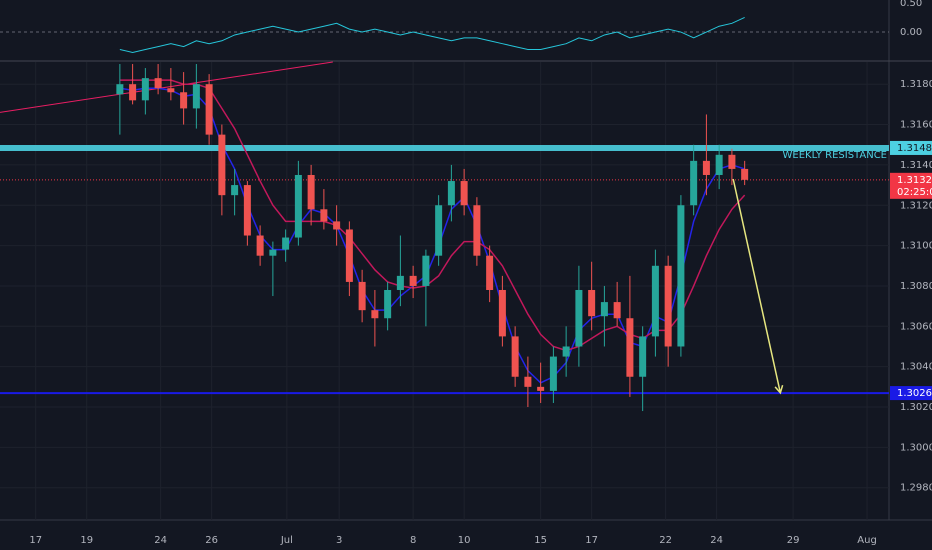 This screenshot has width=932, height=550. I want to click on last-price-box, so click(911, 185).